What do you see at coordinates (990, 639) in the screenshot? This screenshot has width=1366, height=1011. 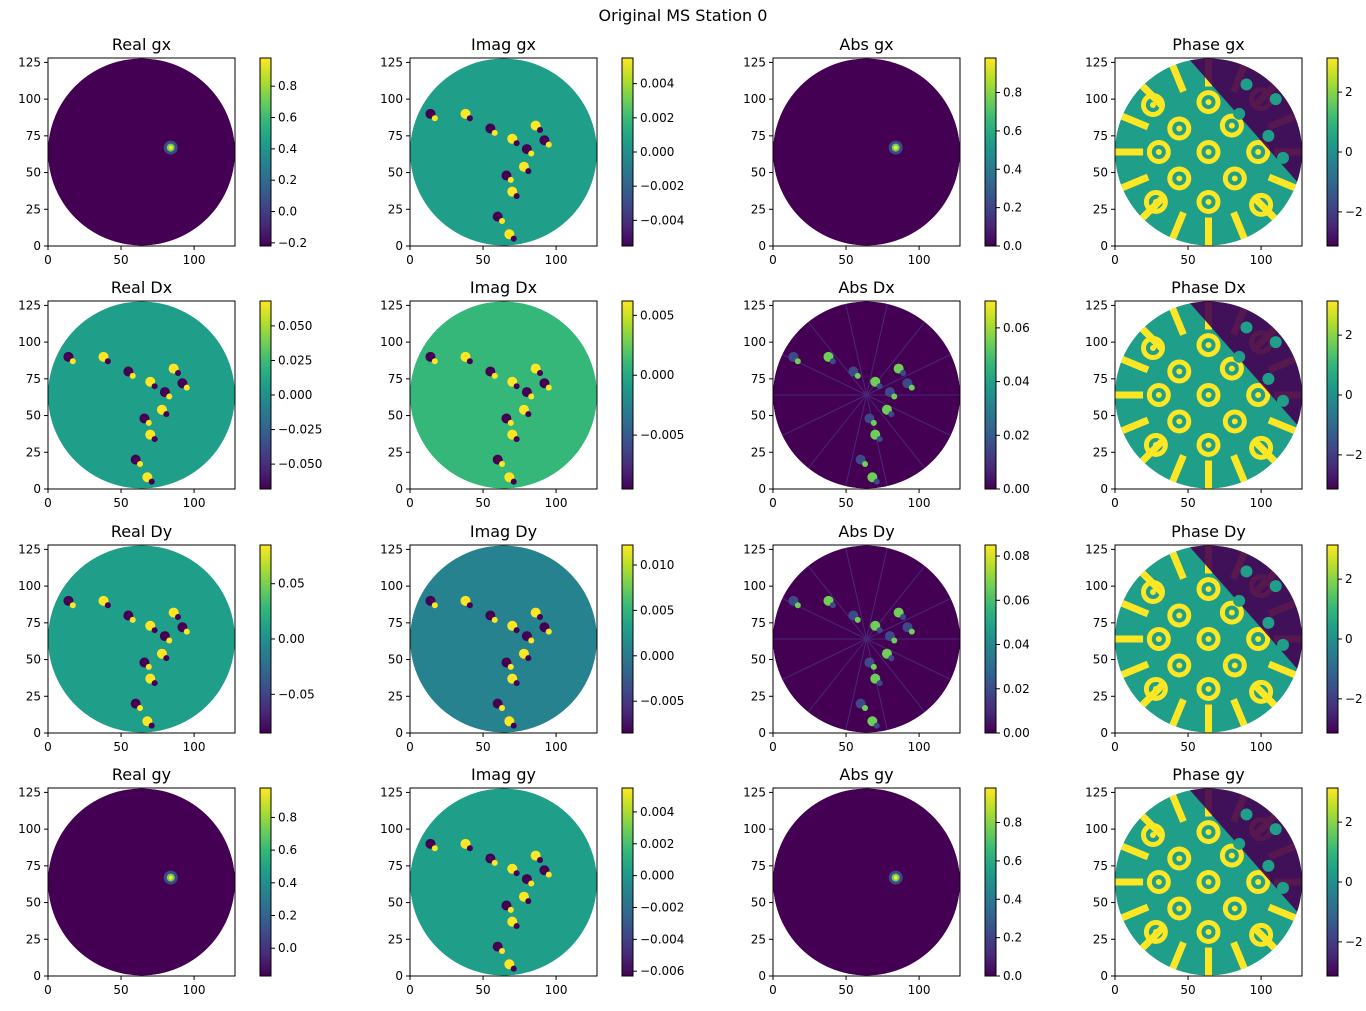 I see `colorbar` at bounding box center [990, 639].